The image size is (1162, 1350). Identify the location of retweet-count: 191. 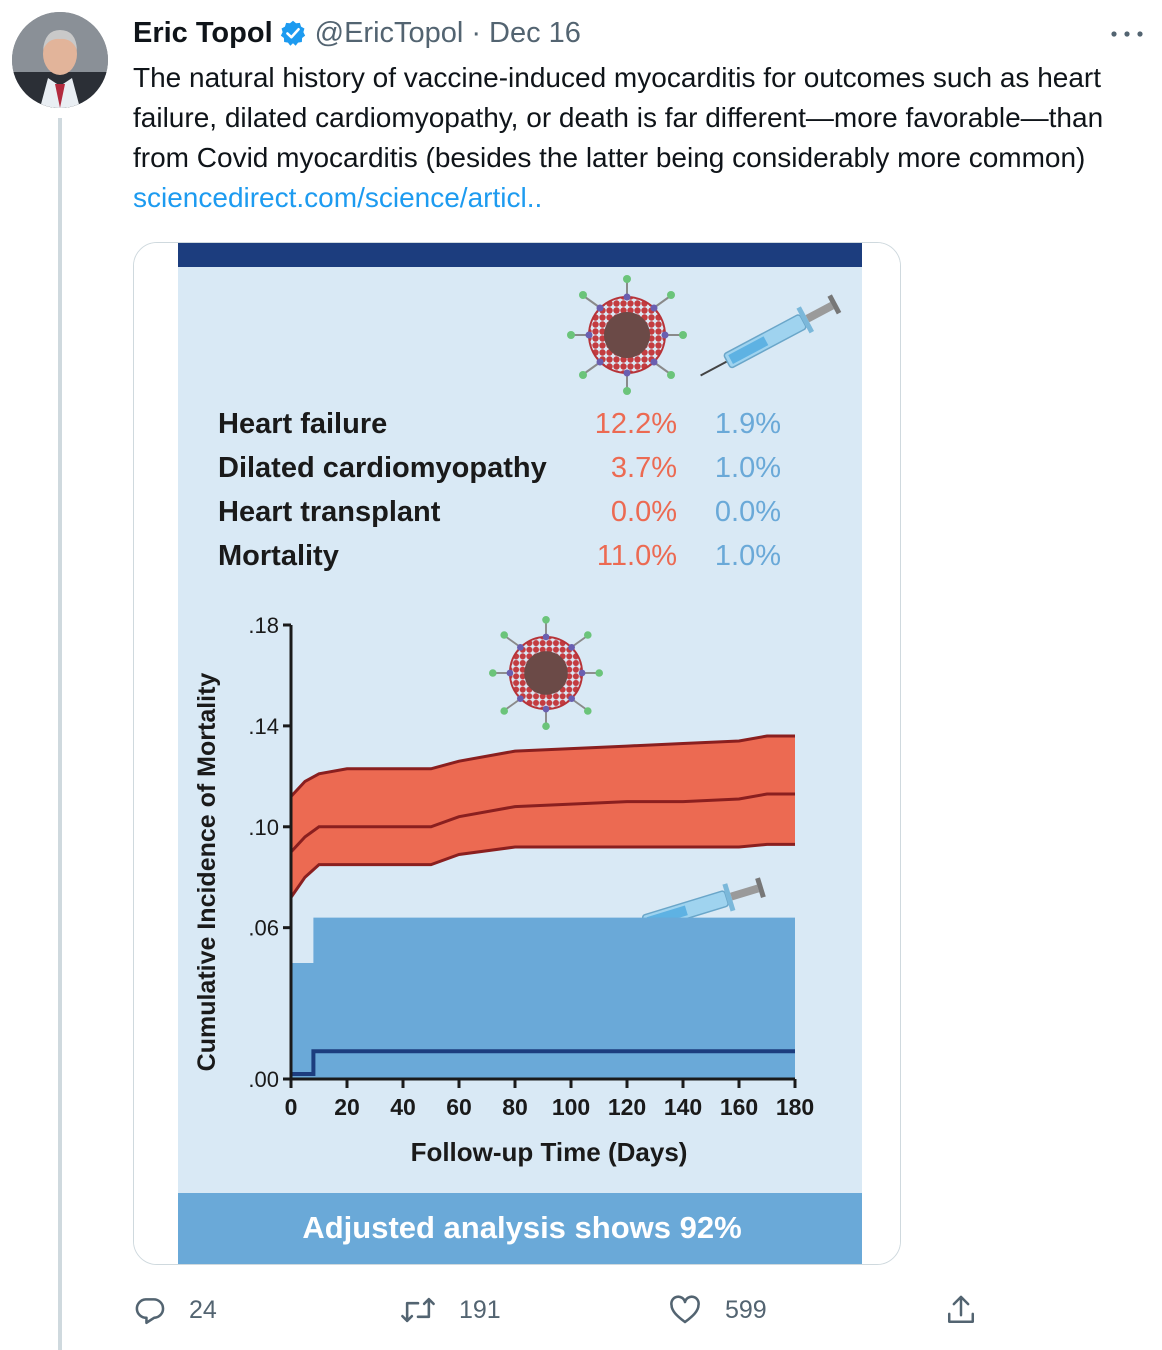
(480, 1309).